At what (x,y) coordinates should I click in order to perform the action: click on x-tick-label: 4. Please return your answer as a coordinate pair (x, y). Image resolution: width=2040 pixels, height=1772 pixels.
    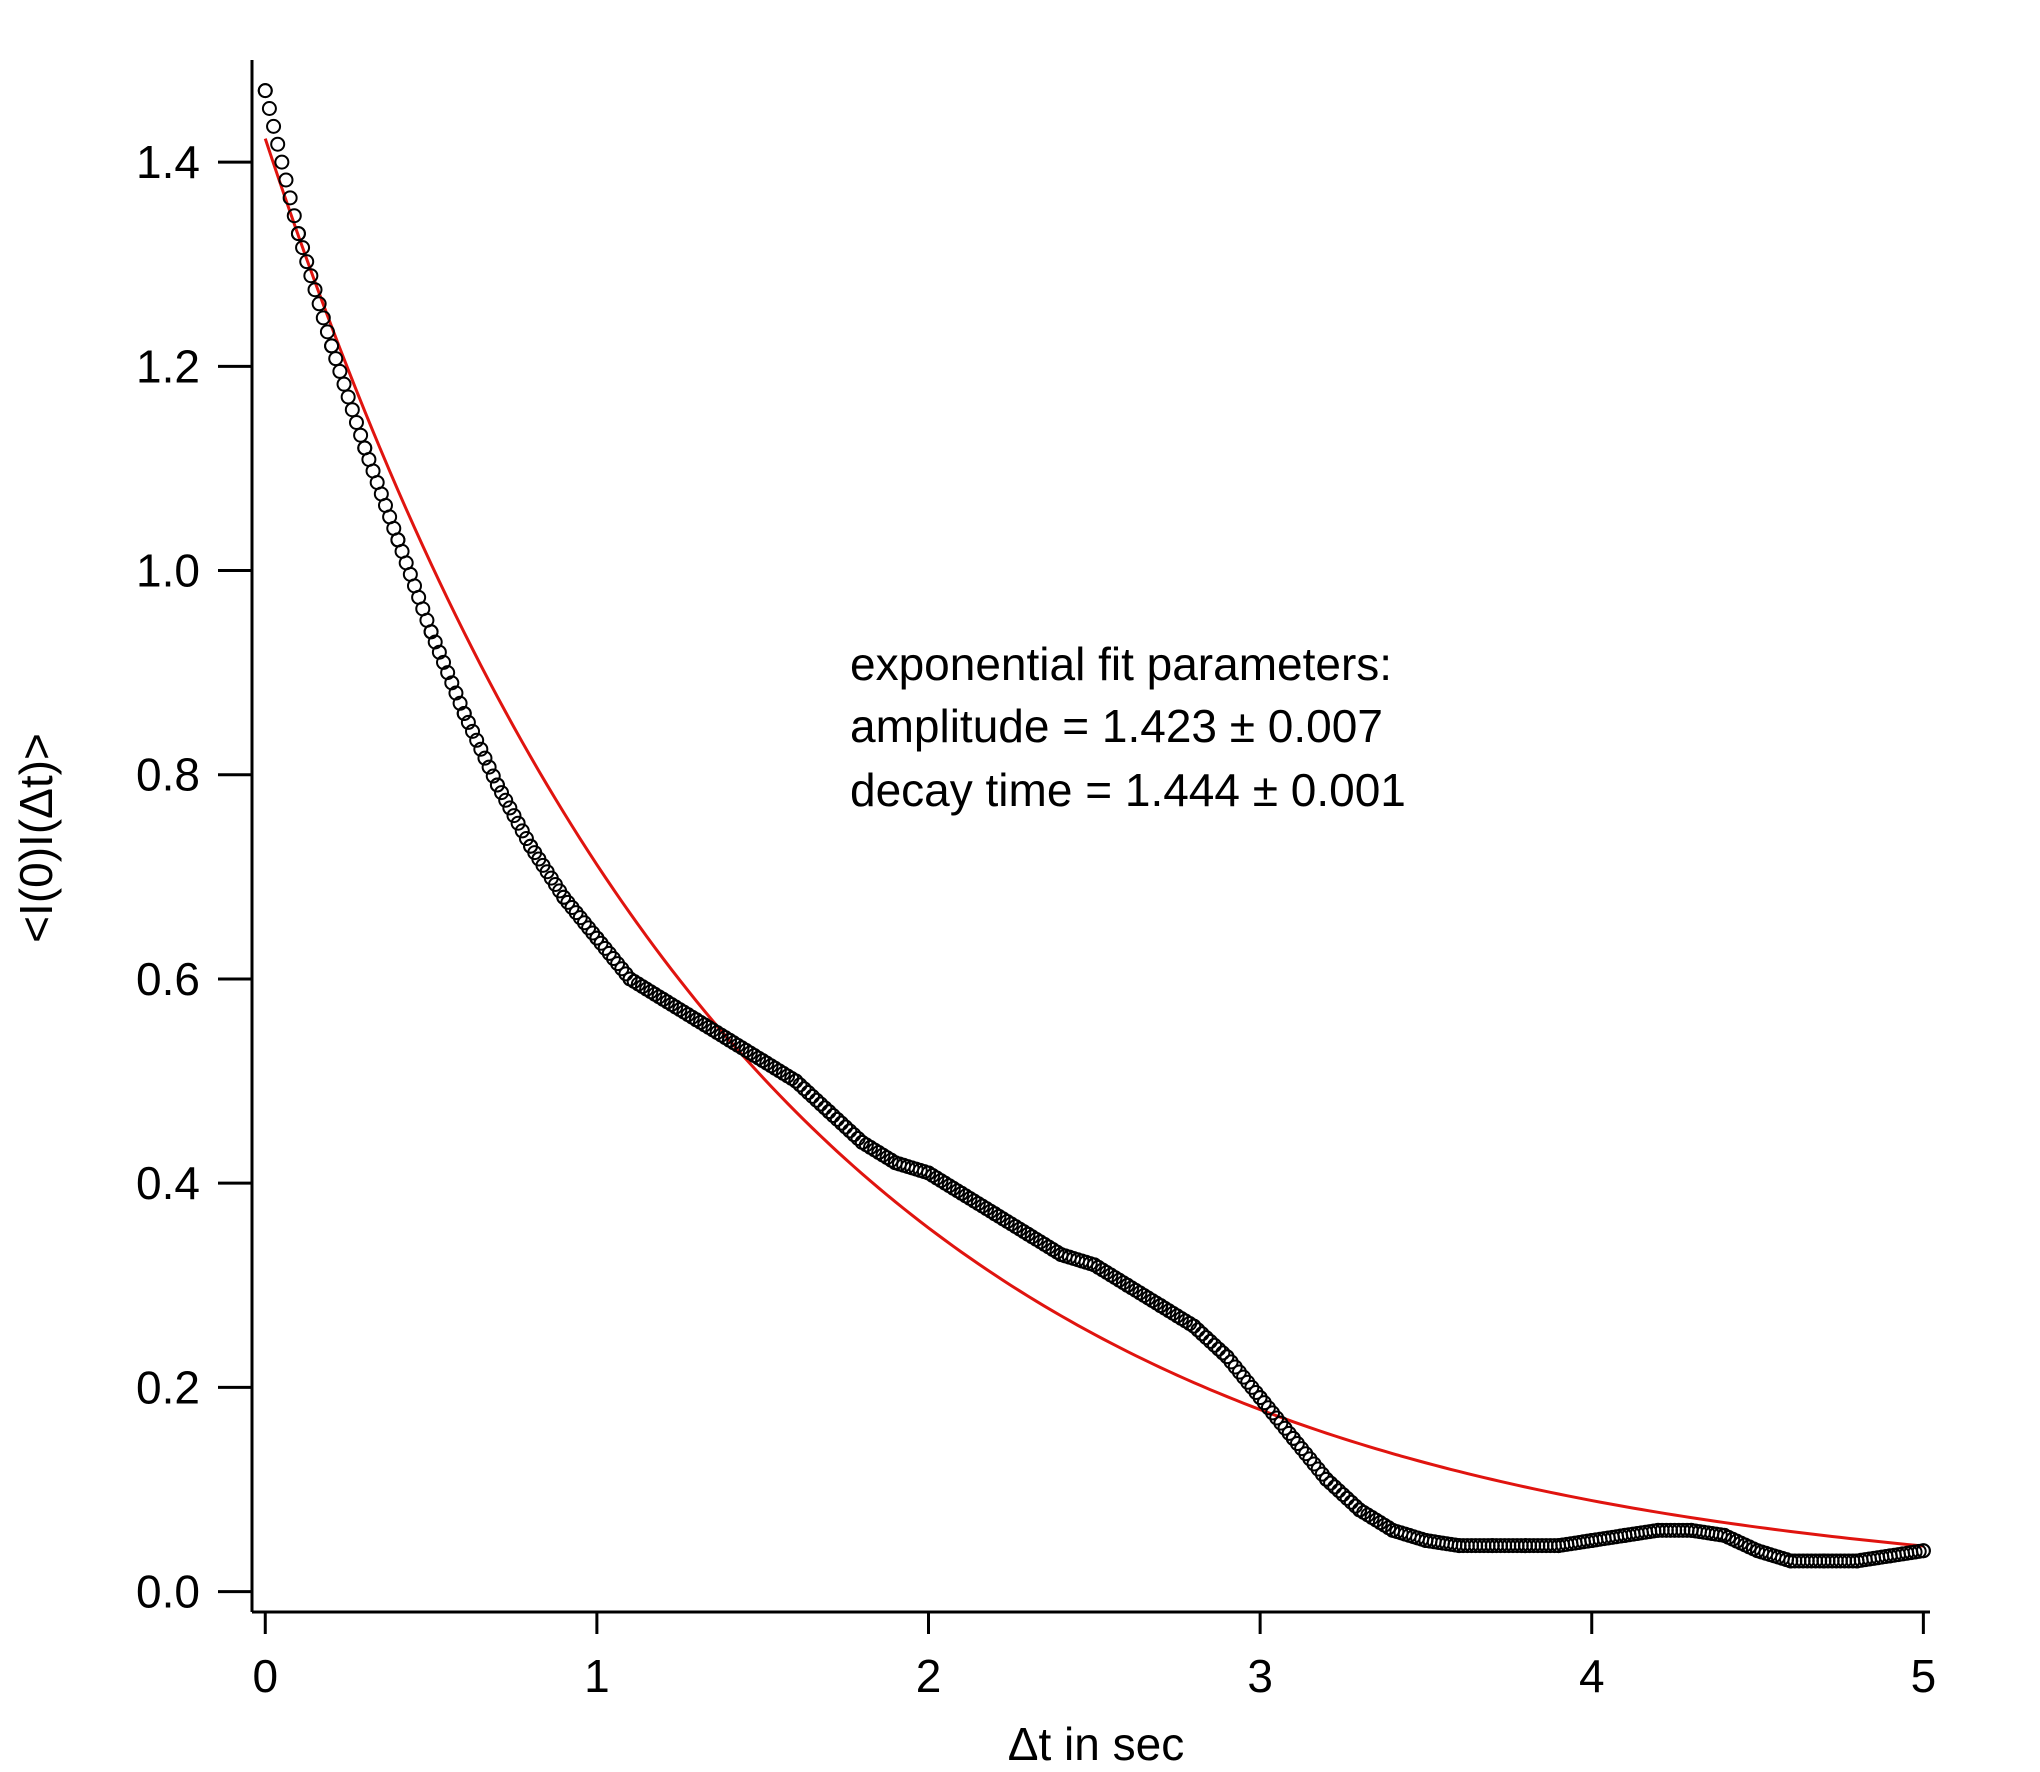
    Looking at the image, I should click on (1592, 1676).